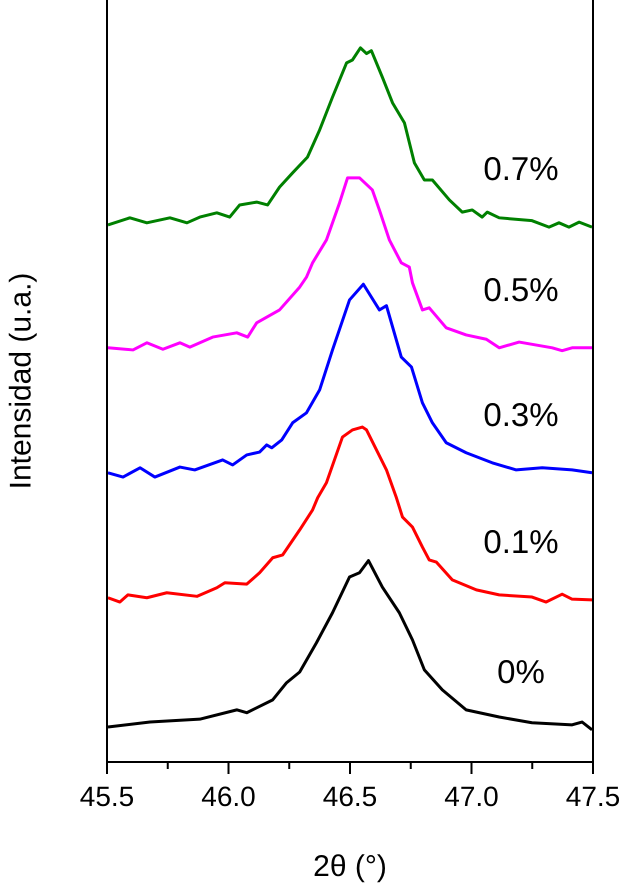 The height and width of the screenshot is (886, 627). What do you see at coordinates (521, 541) in the screenshot?
I see `series-label: 0.1%` at bounding box center [521, 541].